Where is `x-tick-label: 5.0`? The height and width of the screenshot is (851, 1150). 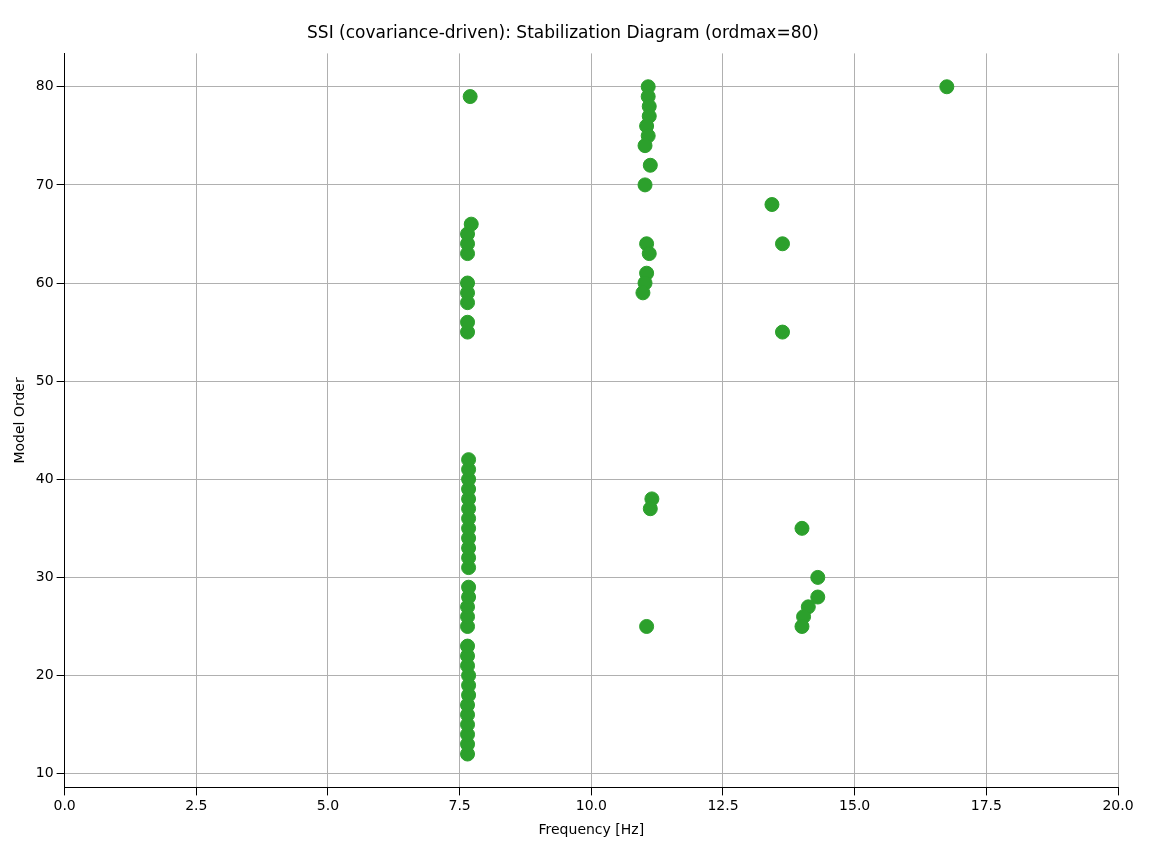 x-tick-label: 5.0 is located at coordinates (328, 805).